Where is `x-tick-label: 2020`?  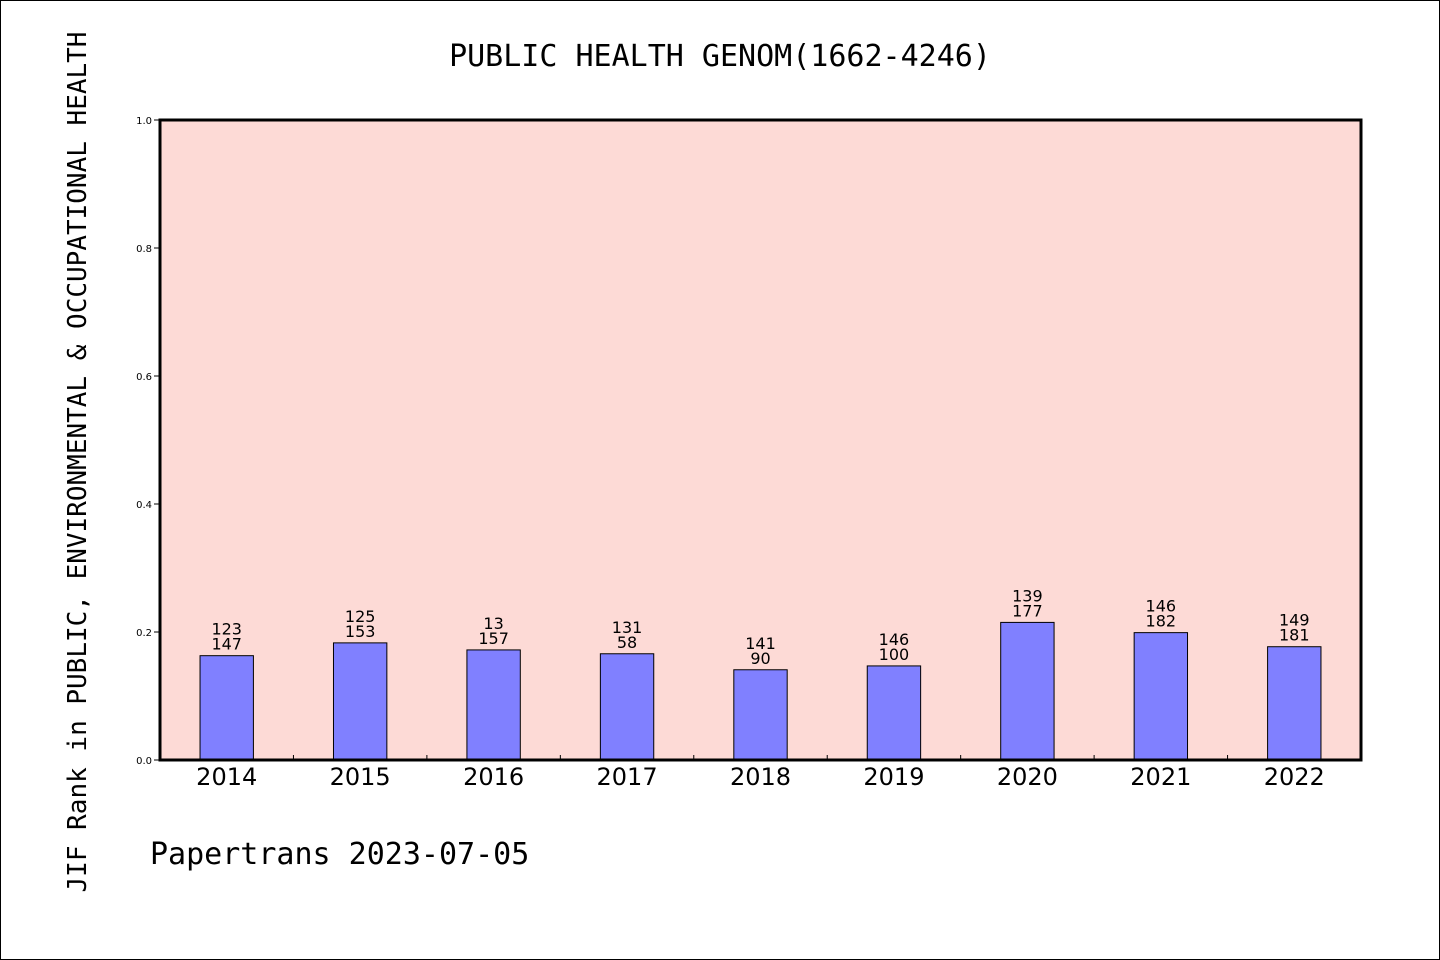 x-tick-label: 2020 is located at coordinates (1027, 777).